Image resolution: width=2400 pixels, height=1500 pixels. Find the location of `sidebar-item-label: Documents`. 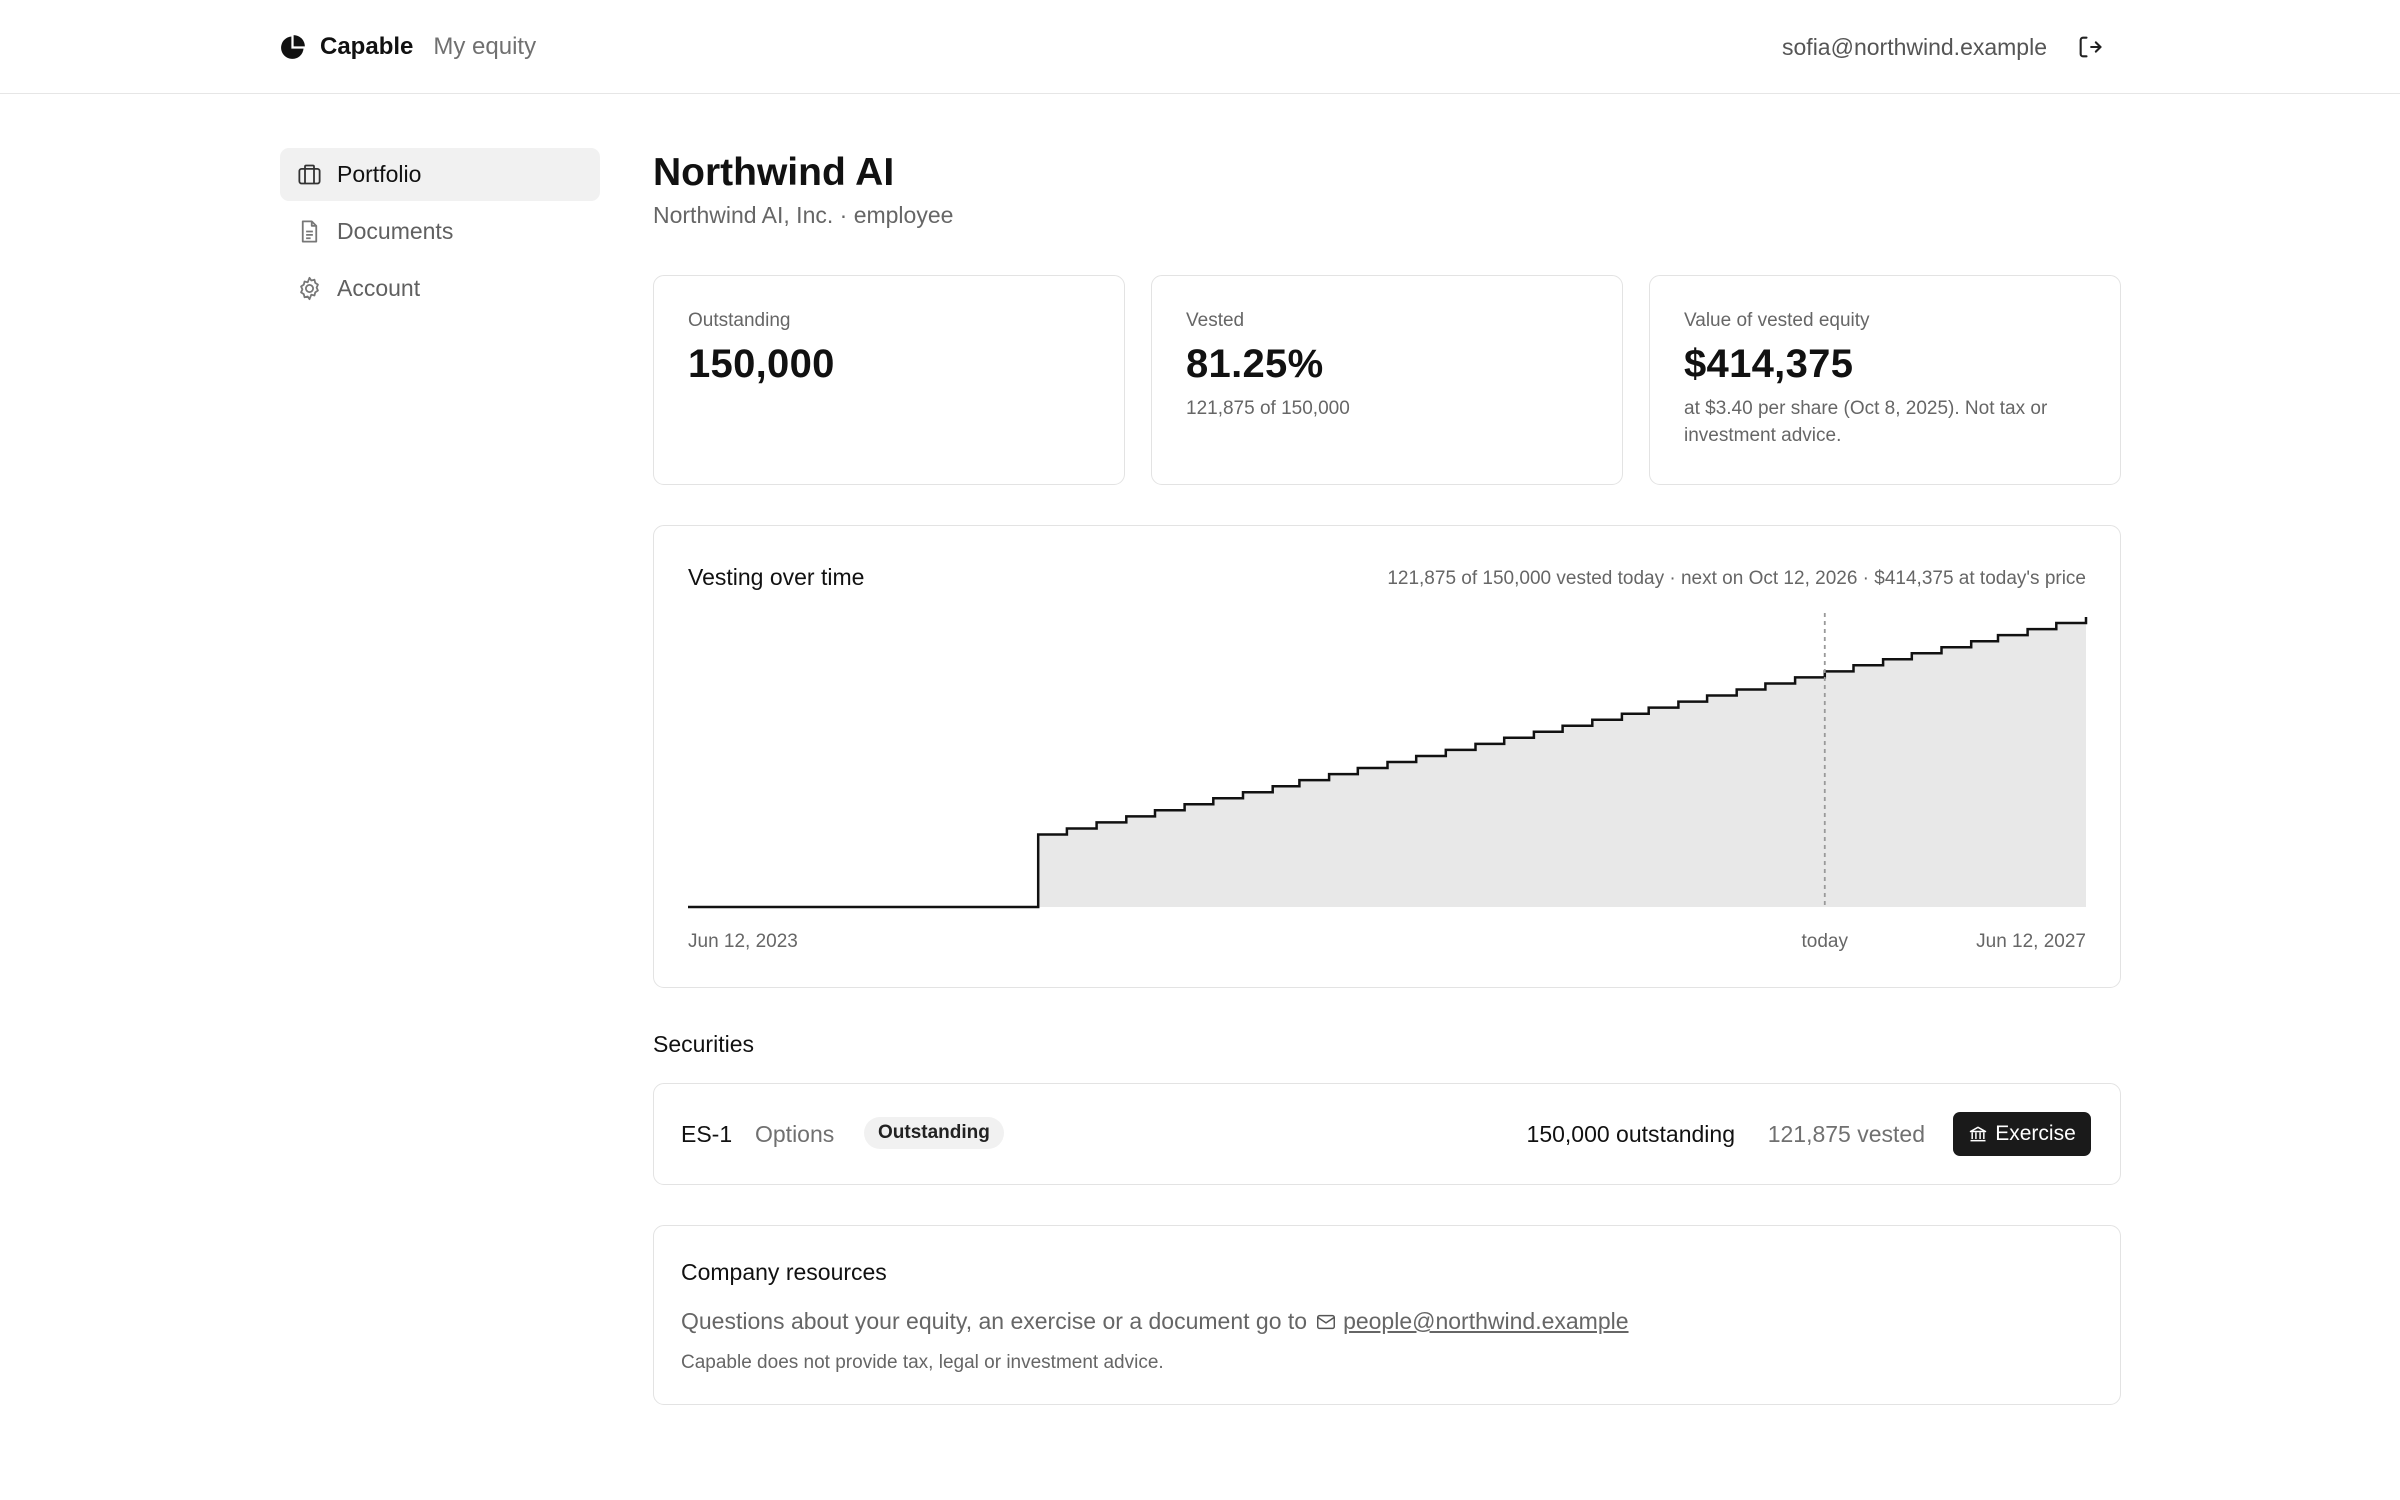

sidebar-item-label: Documents is located at coordinates (395, 231).